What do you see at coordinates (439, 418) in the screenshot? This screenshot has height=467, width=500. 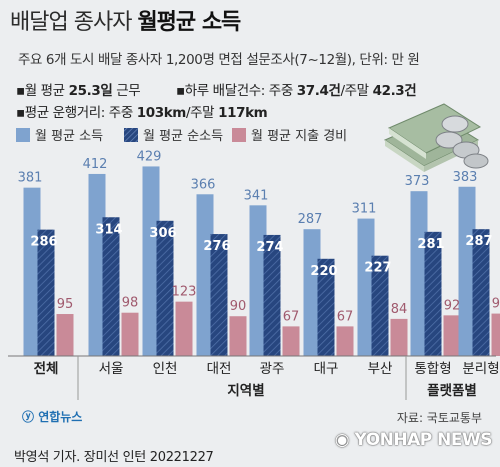 I see `source-note: 자료: 국토교통부` at bounding box center [439, 418].